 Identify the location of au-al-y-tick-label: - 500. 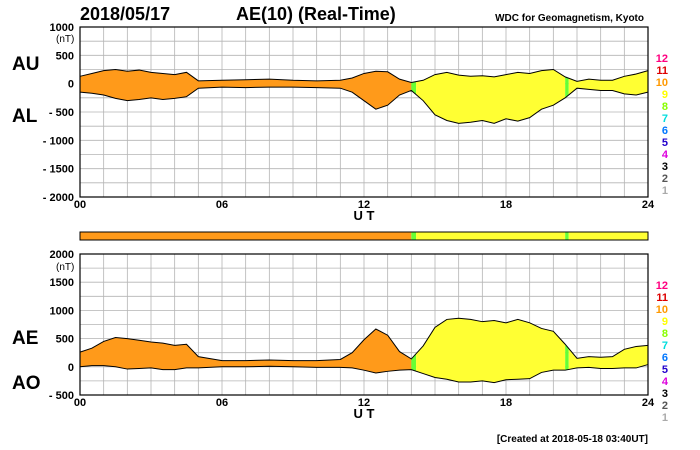
(61, 113).